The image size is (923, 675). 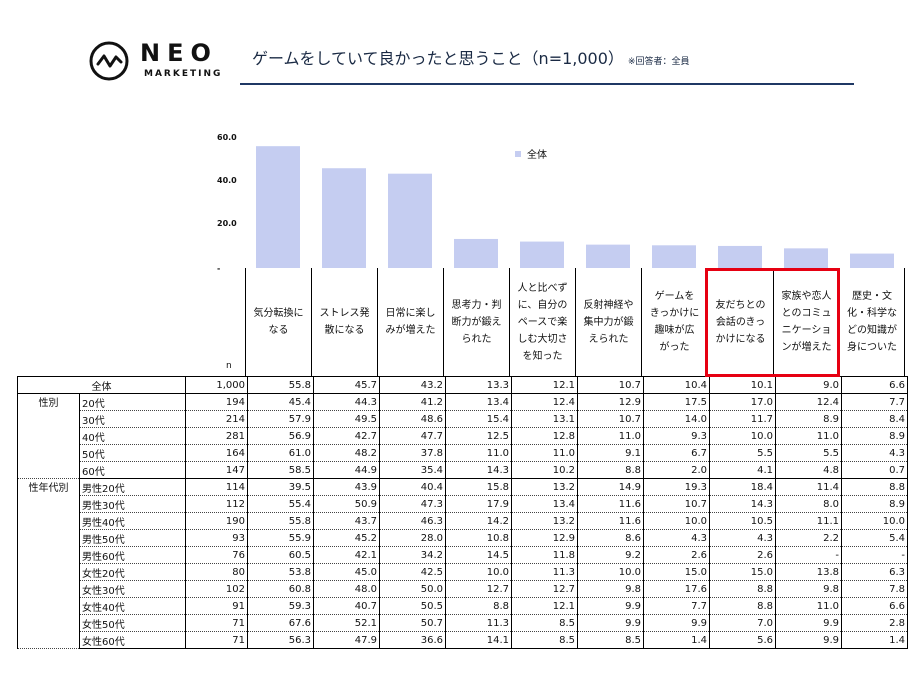 I want to click on column-header: 気分転換に なる, so click(x=278, y=322).